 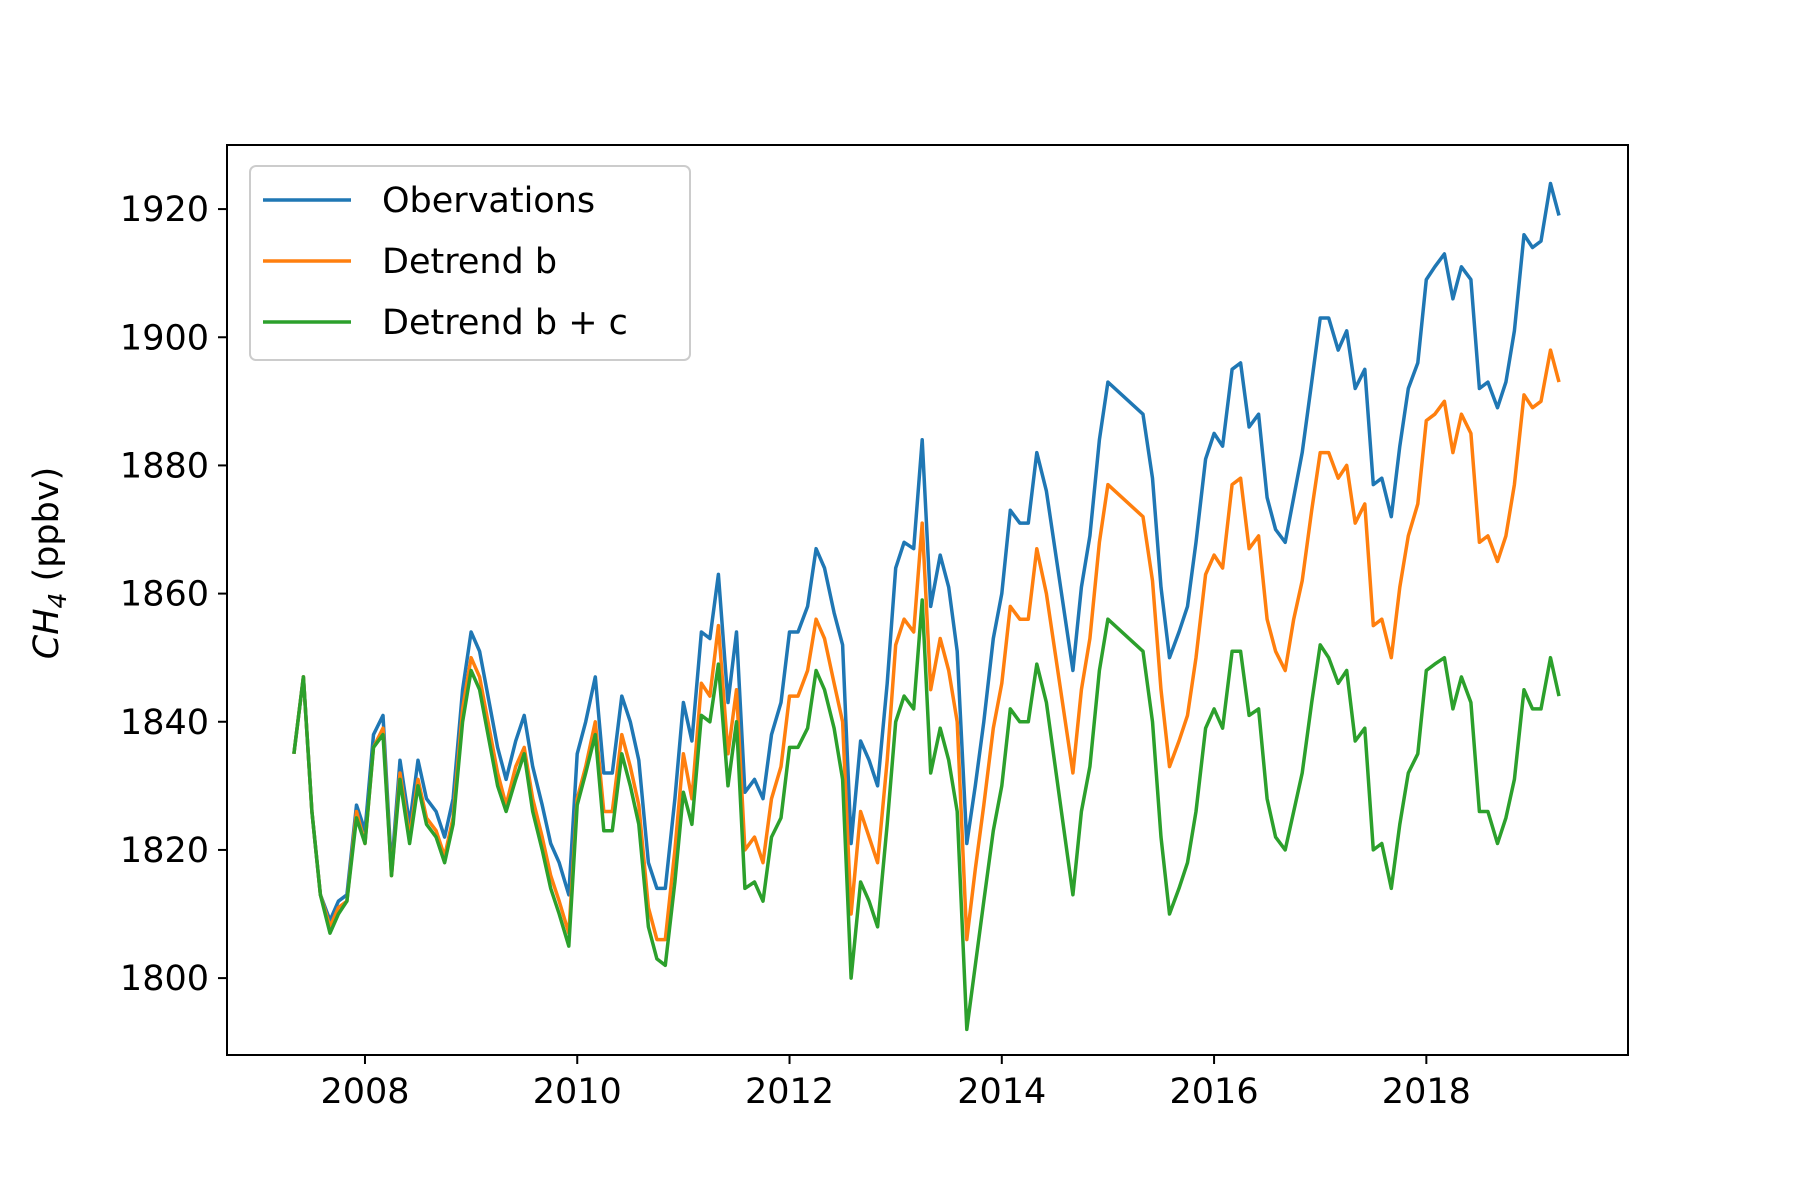 What do you see at coordinates (164, 979) in the screenshot?
I see `y-tick-label: 1800` at bounding box center [164, 979].